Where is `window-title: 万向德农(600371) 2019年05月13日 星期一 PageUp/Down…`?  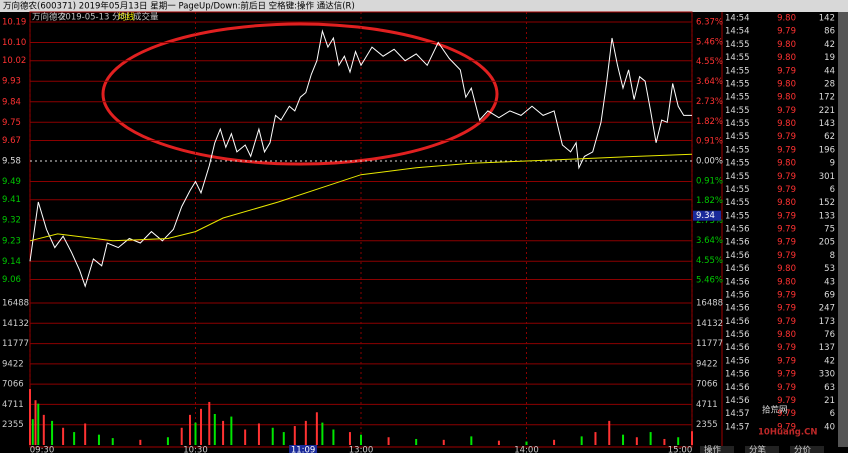
window-title: 万向德农(600371) 2019年05月13日 星期一 PageUp/Down… is located at coordinates (179, 6).